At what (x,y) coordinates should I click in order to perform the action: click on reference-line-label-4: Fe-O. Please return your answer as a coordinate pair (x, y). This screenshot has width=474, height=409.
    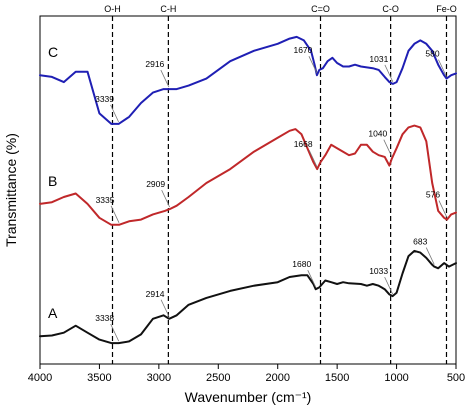
    Looking at the image, I should click on (446, 9).